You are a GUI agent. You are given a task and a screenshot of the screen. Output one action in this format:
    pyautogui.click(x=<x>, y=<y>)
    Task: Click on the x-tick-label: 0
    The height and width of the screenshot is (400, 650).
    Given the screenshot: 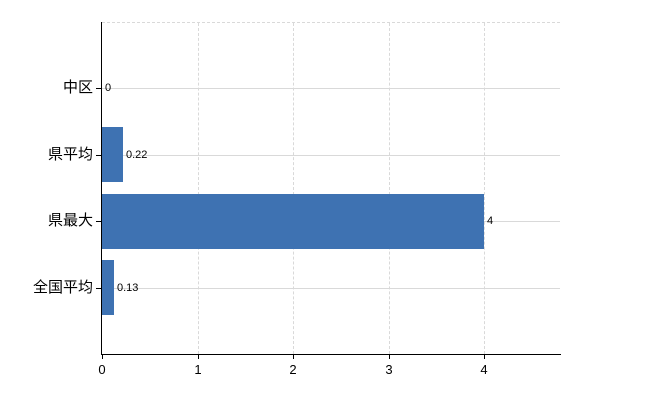 What is the action you would take?
    pyautogui.click(x=102, y=369)
    